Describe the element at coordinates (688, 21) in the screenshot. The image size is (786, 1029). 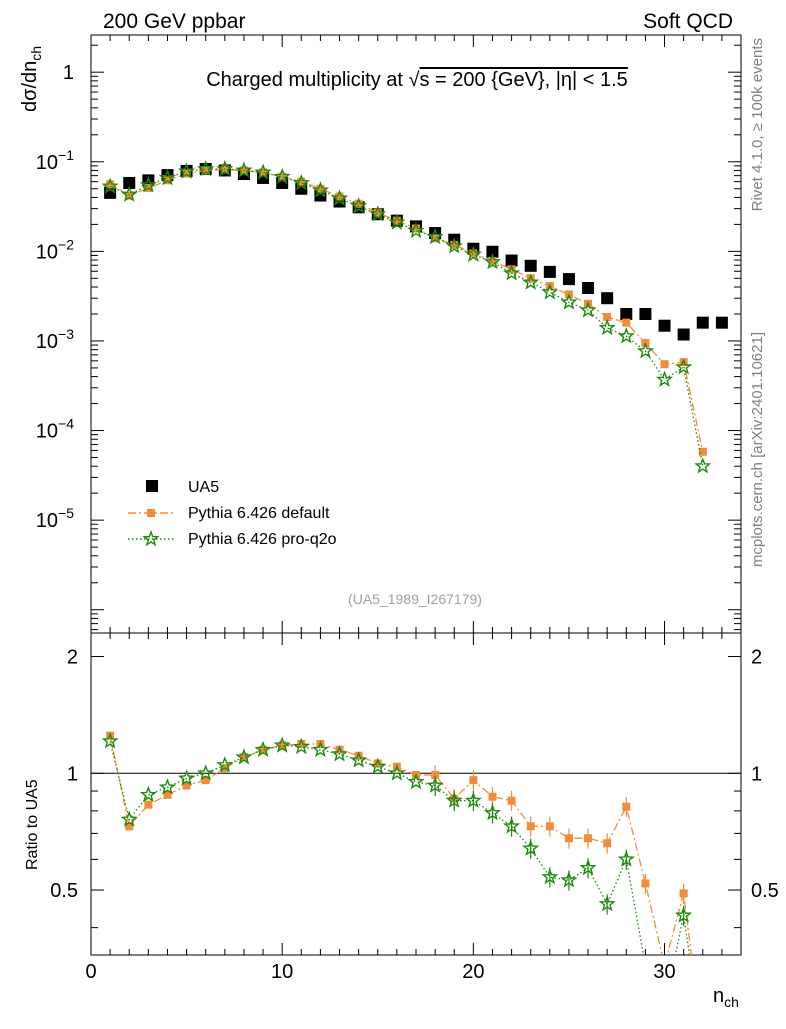
I see `header-right-label: Soft QCD` at that location.